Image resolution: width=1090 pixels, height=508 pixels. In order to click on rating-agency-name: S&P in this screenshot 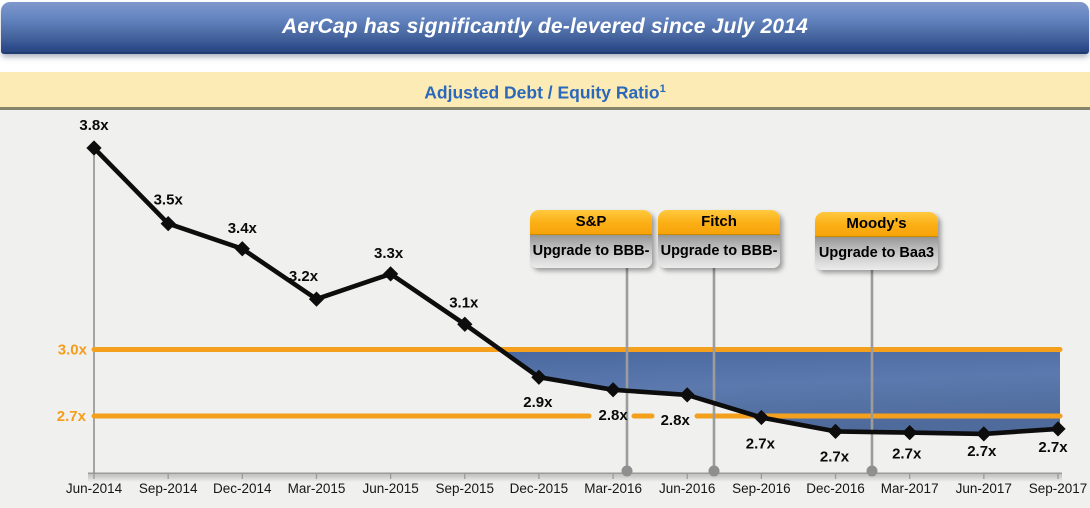, I will do `click(591, 222)`.